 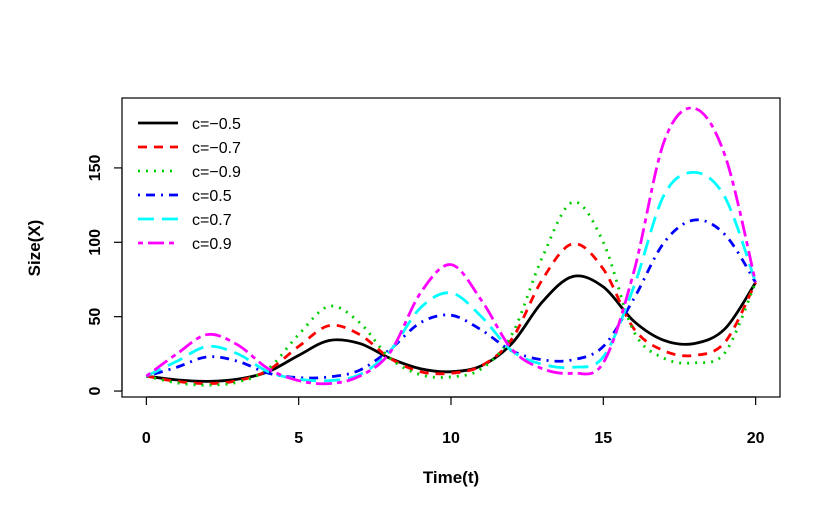 I want to click on x-tick-label: 0, so click(x=146, y=438).